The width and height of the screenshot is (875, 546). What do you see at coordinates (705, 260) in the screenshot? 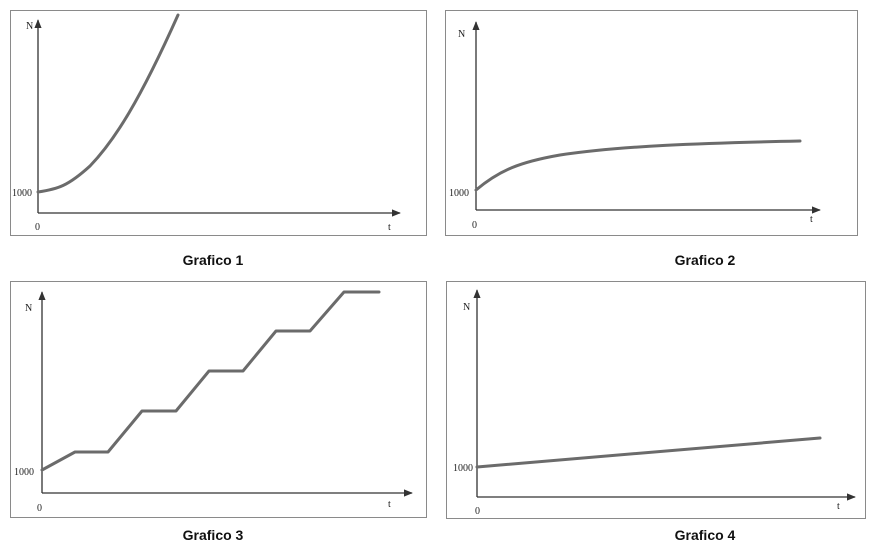
I see `panel-title: Grafico 2` at bounding box center [705, 260].